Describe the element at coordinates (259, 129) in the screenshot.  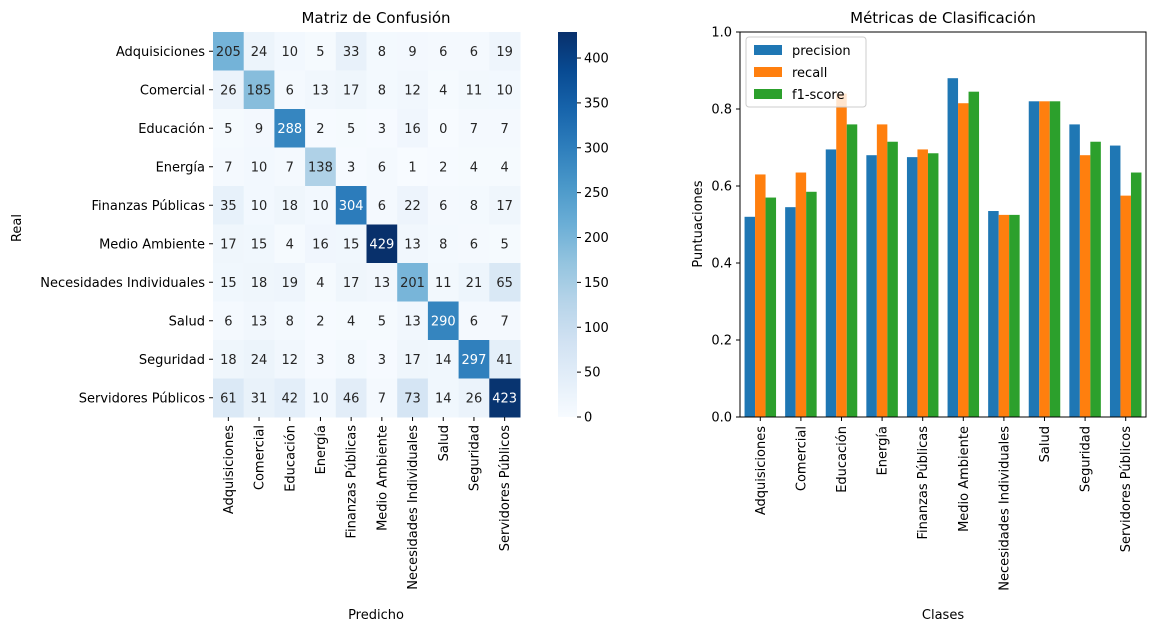
I see `heatmap-cell-value: 9` at that location.